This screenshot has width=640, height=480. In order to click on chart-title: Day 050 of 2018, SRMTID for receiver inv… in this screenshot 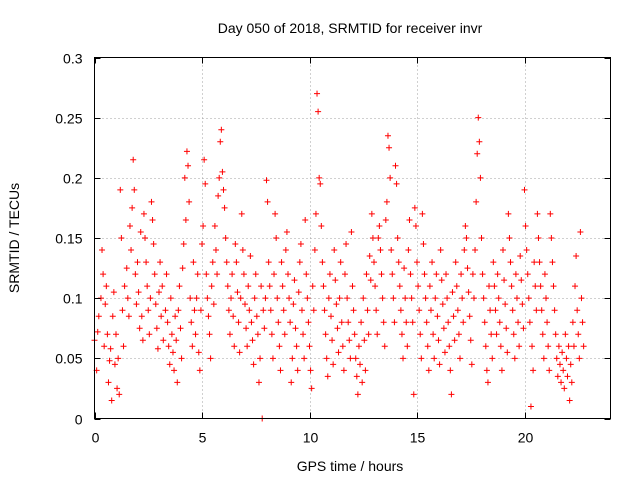, I will do `click(350, 28)`.